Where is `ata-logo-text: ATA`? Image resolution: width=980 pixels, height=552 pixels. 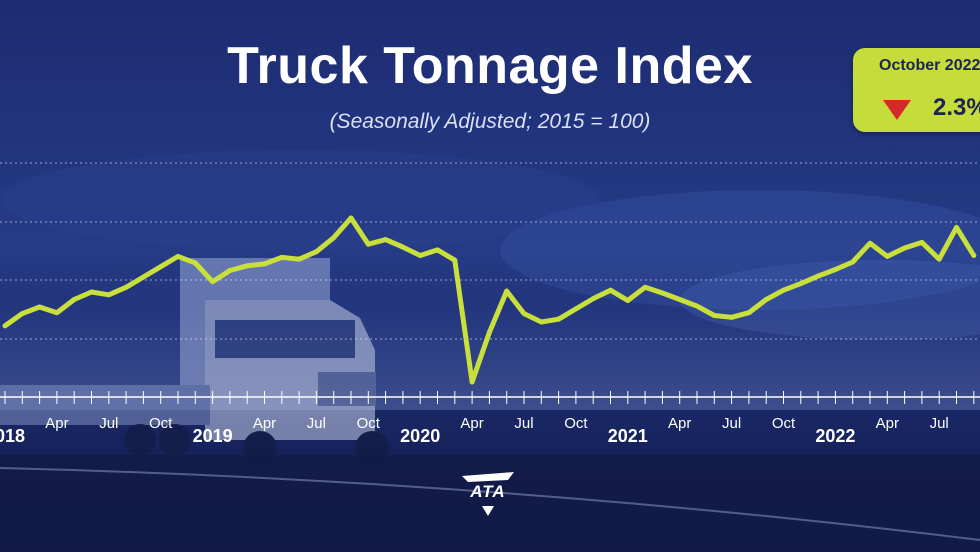 ata-logo-text: ATA is located at coordinates (488, 491).